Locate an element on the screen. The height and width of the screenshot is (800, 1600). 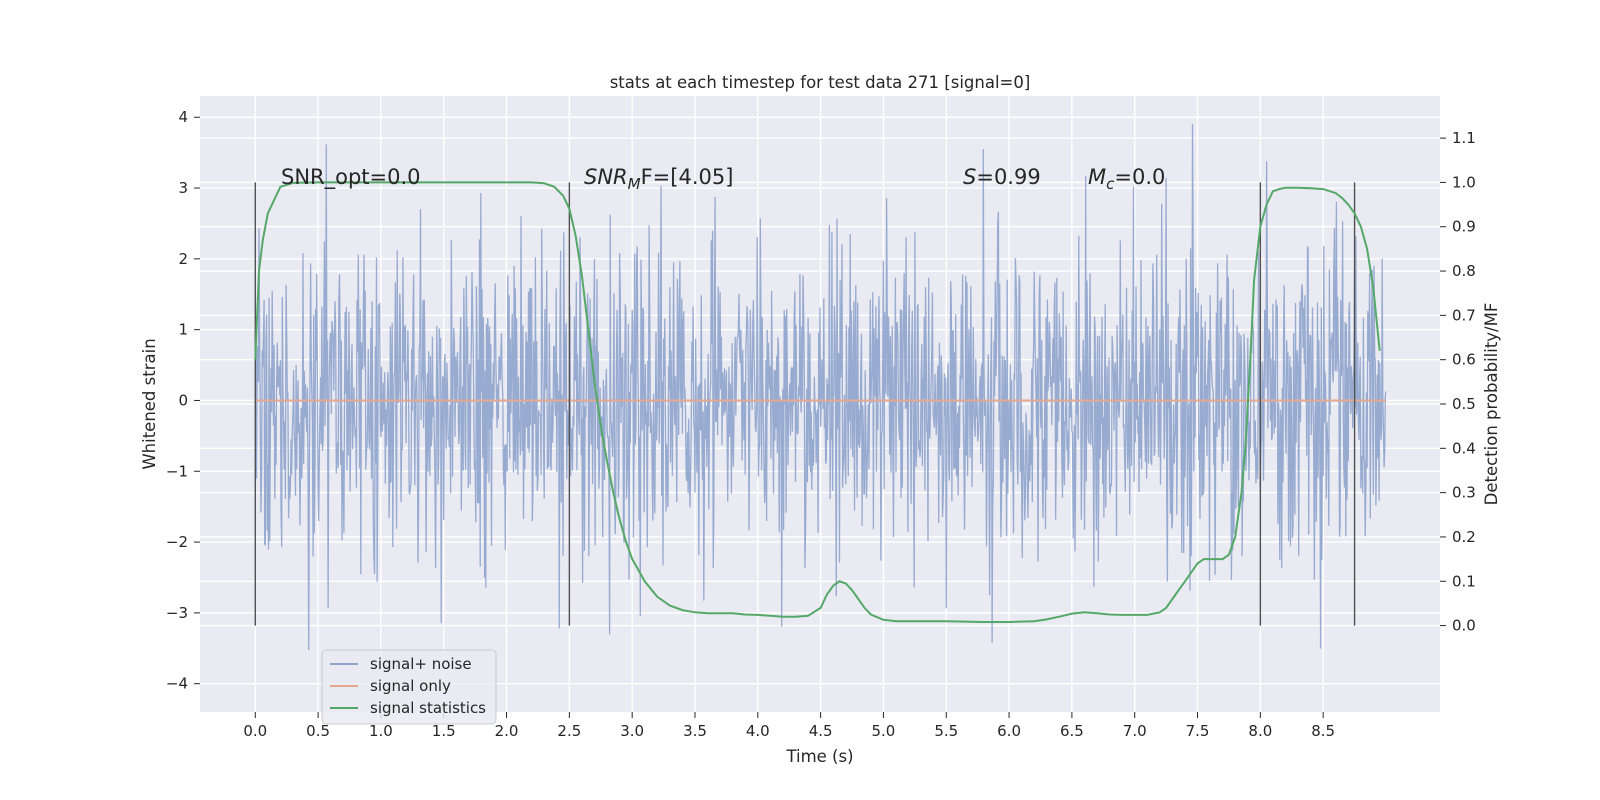
y-tick-label: 1 is located at coordinates (183, 330).